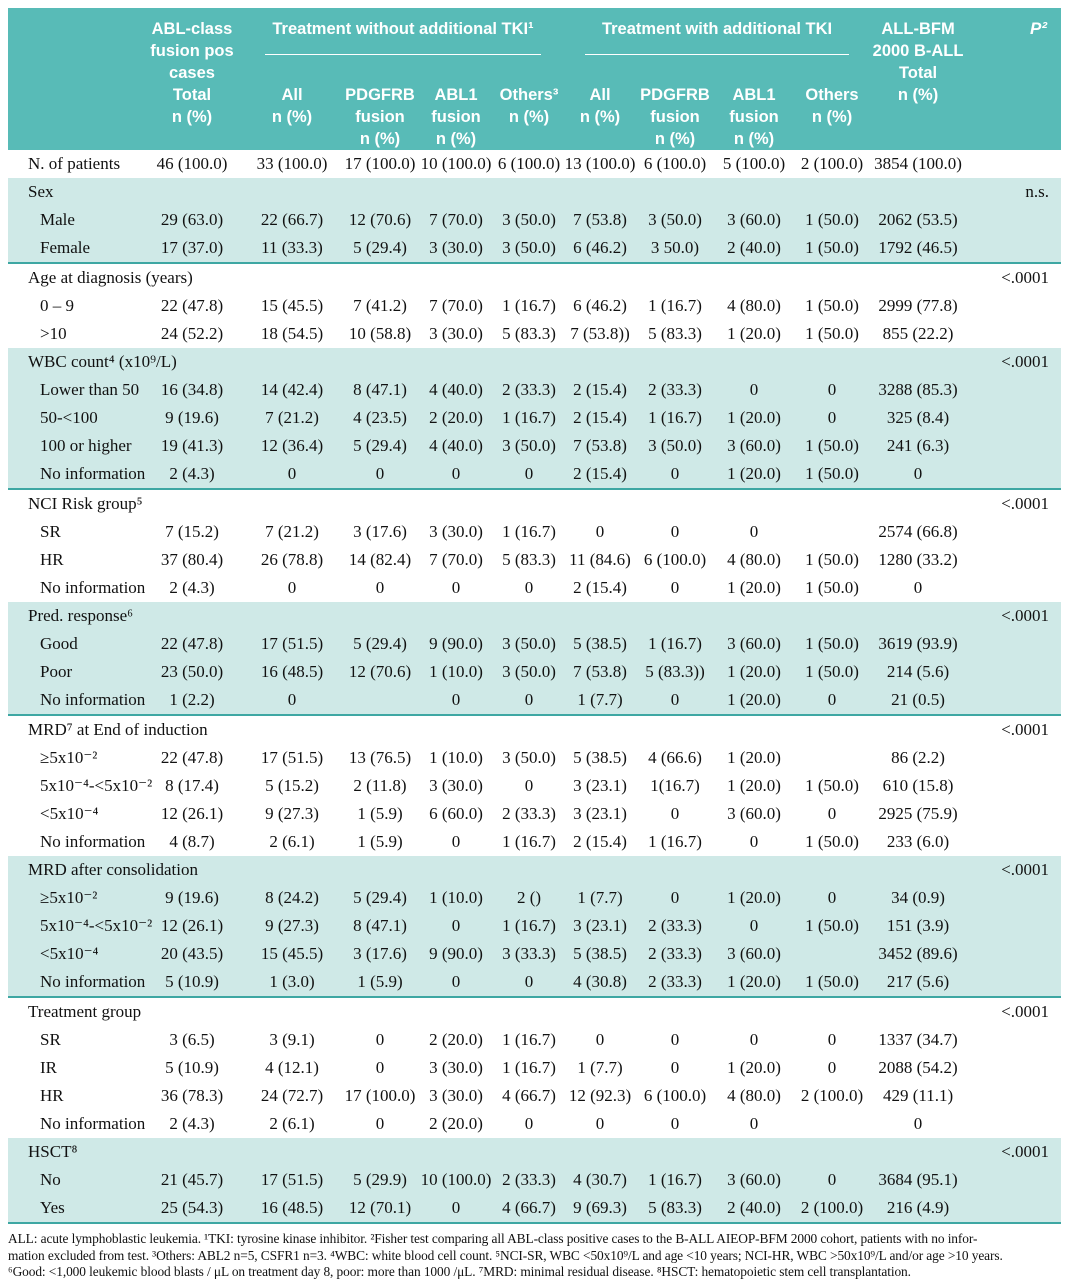 The image size is (1069, 1280). What do you see at coordinates (75, 192) in the screenshot?
I see `row-label: Sex` at bounding box center [75, 192].